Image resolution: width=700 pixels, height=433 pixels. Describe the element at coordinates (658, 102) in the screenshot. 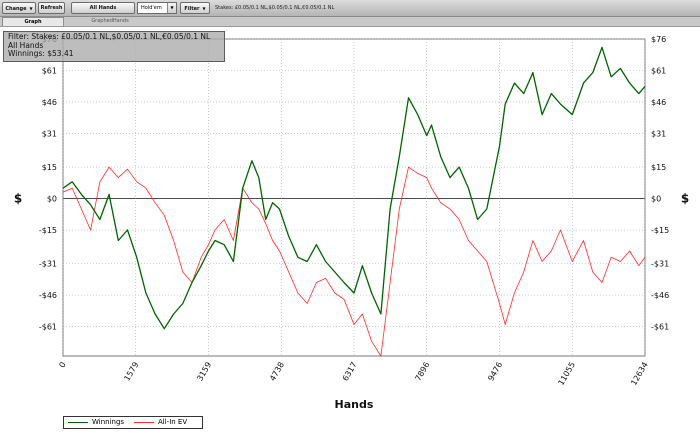

I see `y-tick-label-right: $46` at that location.